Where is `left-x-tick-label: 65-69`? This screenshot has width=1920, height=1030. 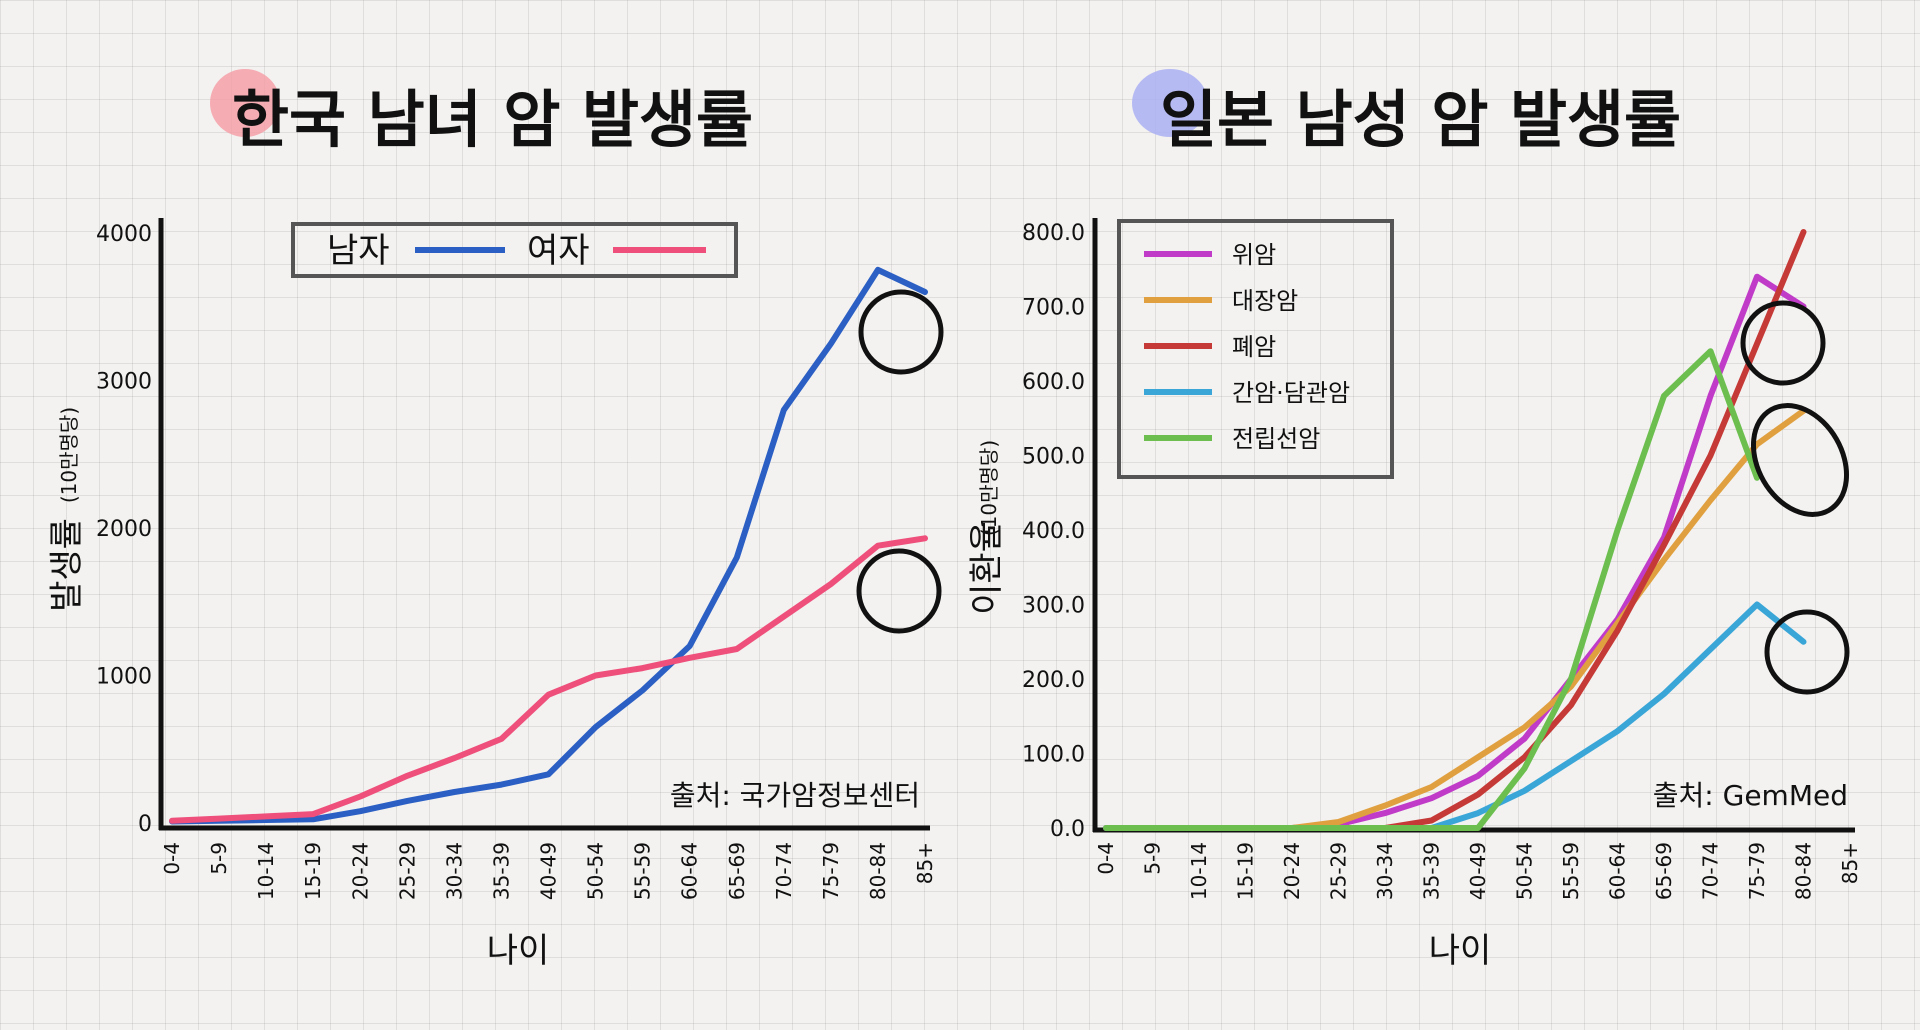
left-x-tick-label: 65-69 is located at coordinates (737, 871).